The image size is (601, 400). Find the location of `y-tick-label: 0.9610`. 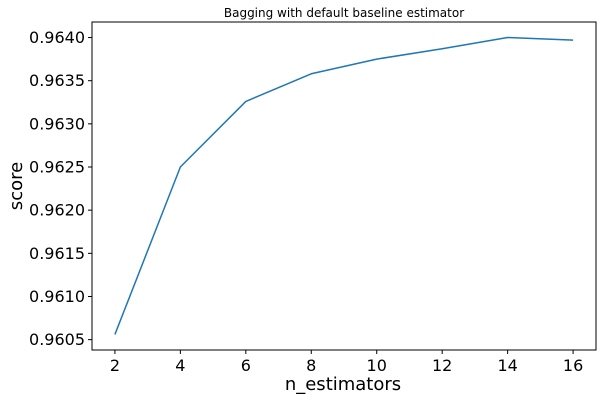

y-tick-label: 0.9610 is located at coordinates (57, 296).